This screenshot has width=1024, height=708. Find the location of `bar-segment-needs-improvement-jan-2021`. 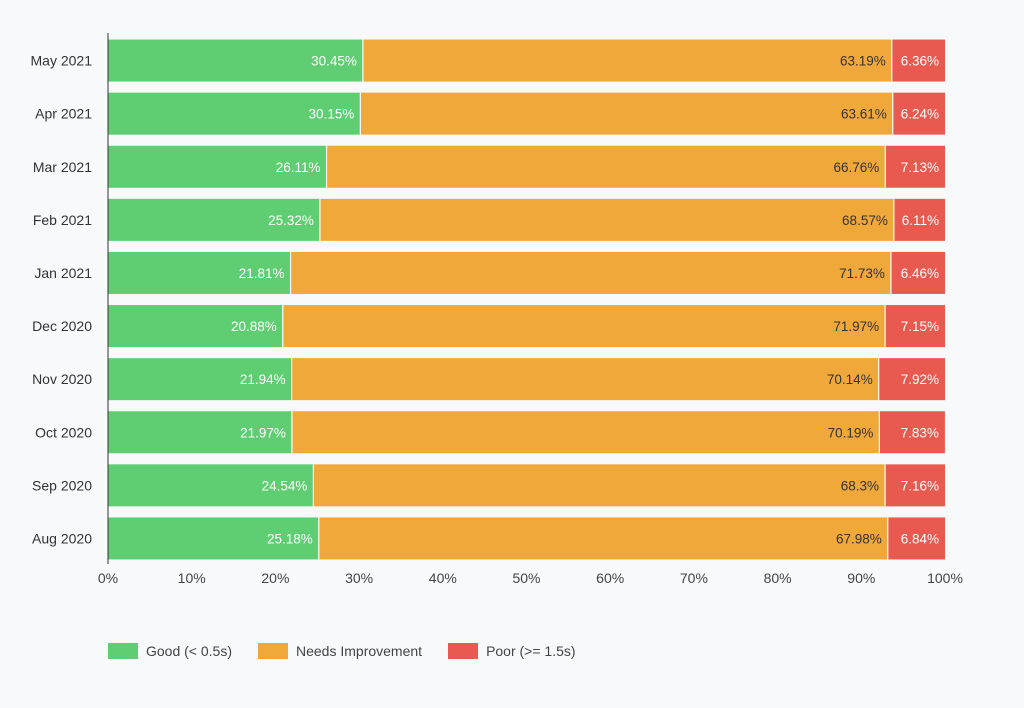

bar-segment-needs-improvement-jan-2021 is located at coordinates (590, 272).